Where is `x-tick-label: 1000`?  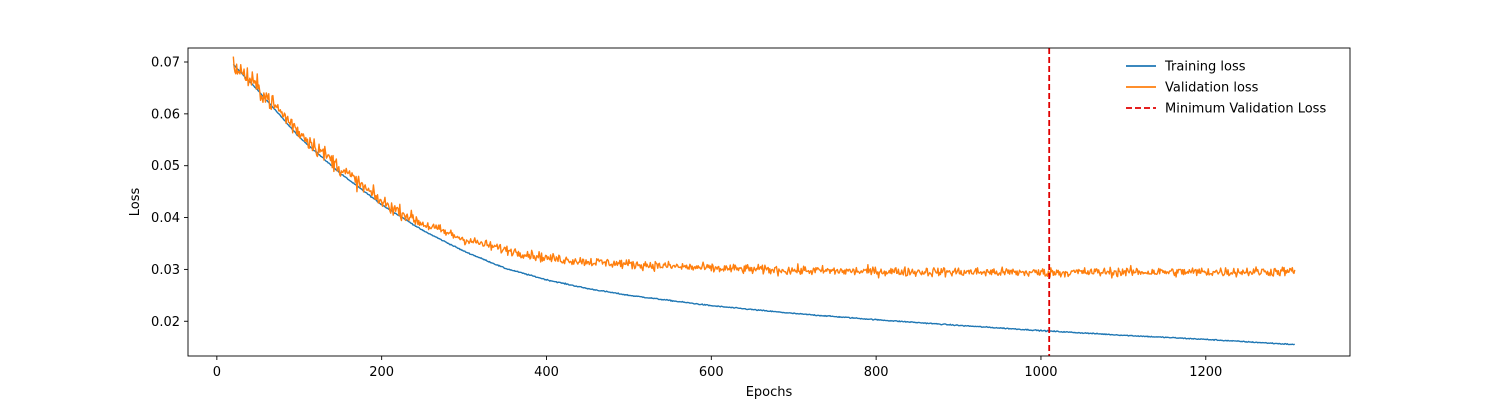 x-tick-label: 1000 is located at coordinates (1040, 372).